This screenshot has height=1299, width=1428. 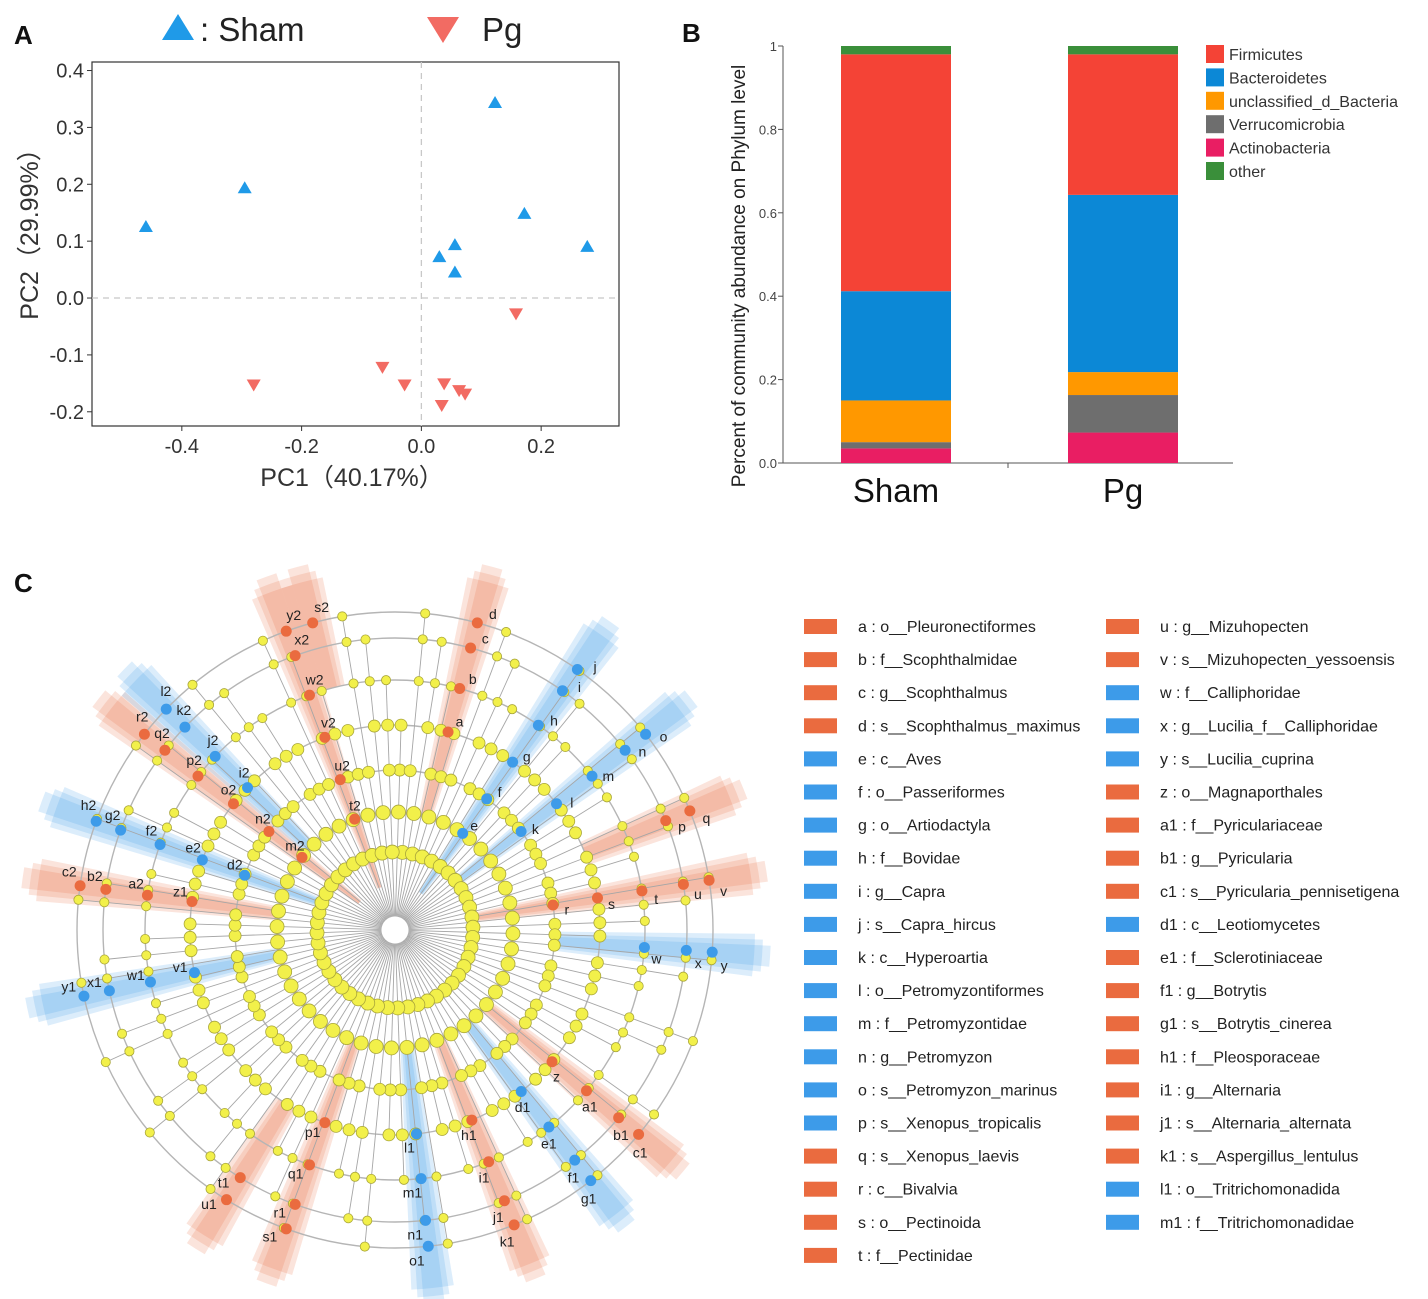 I want to click on marked-node-z, so click(x=552, y=1062).